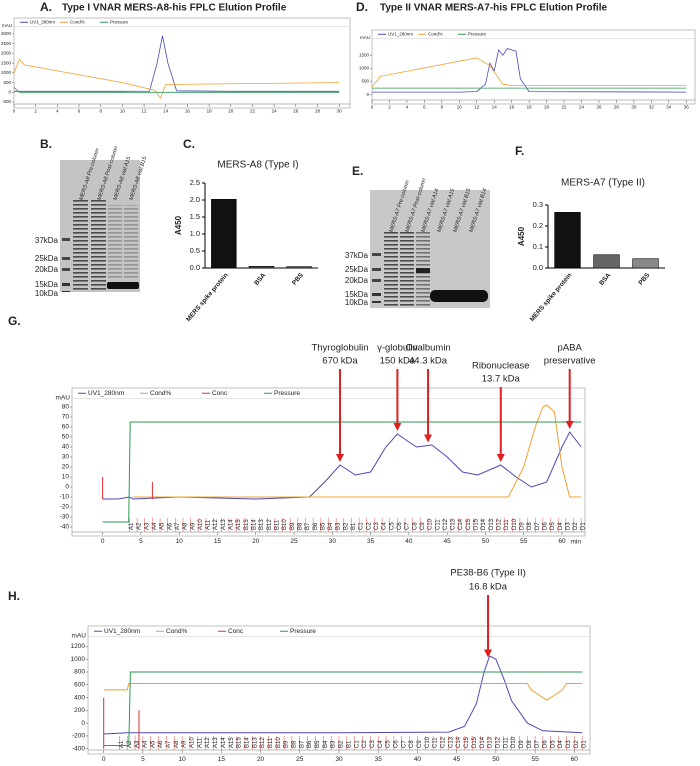 This screenshot has height=766, width=700. I want to click on x-tick-label: 25, so click(300, 759).